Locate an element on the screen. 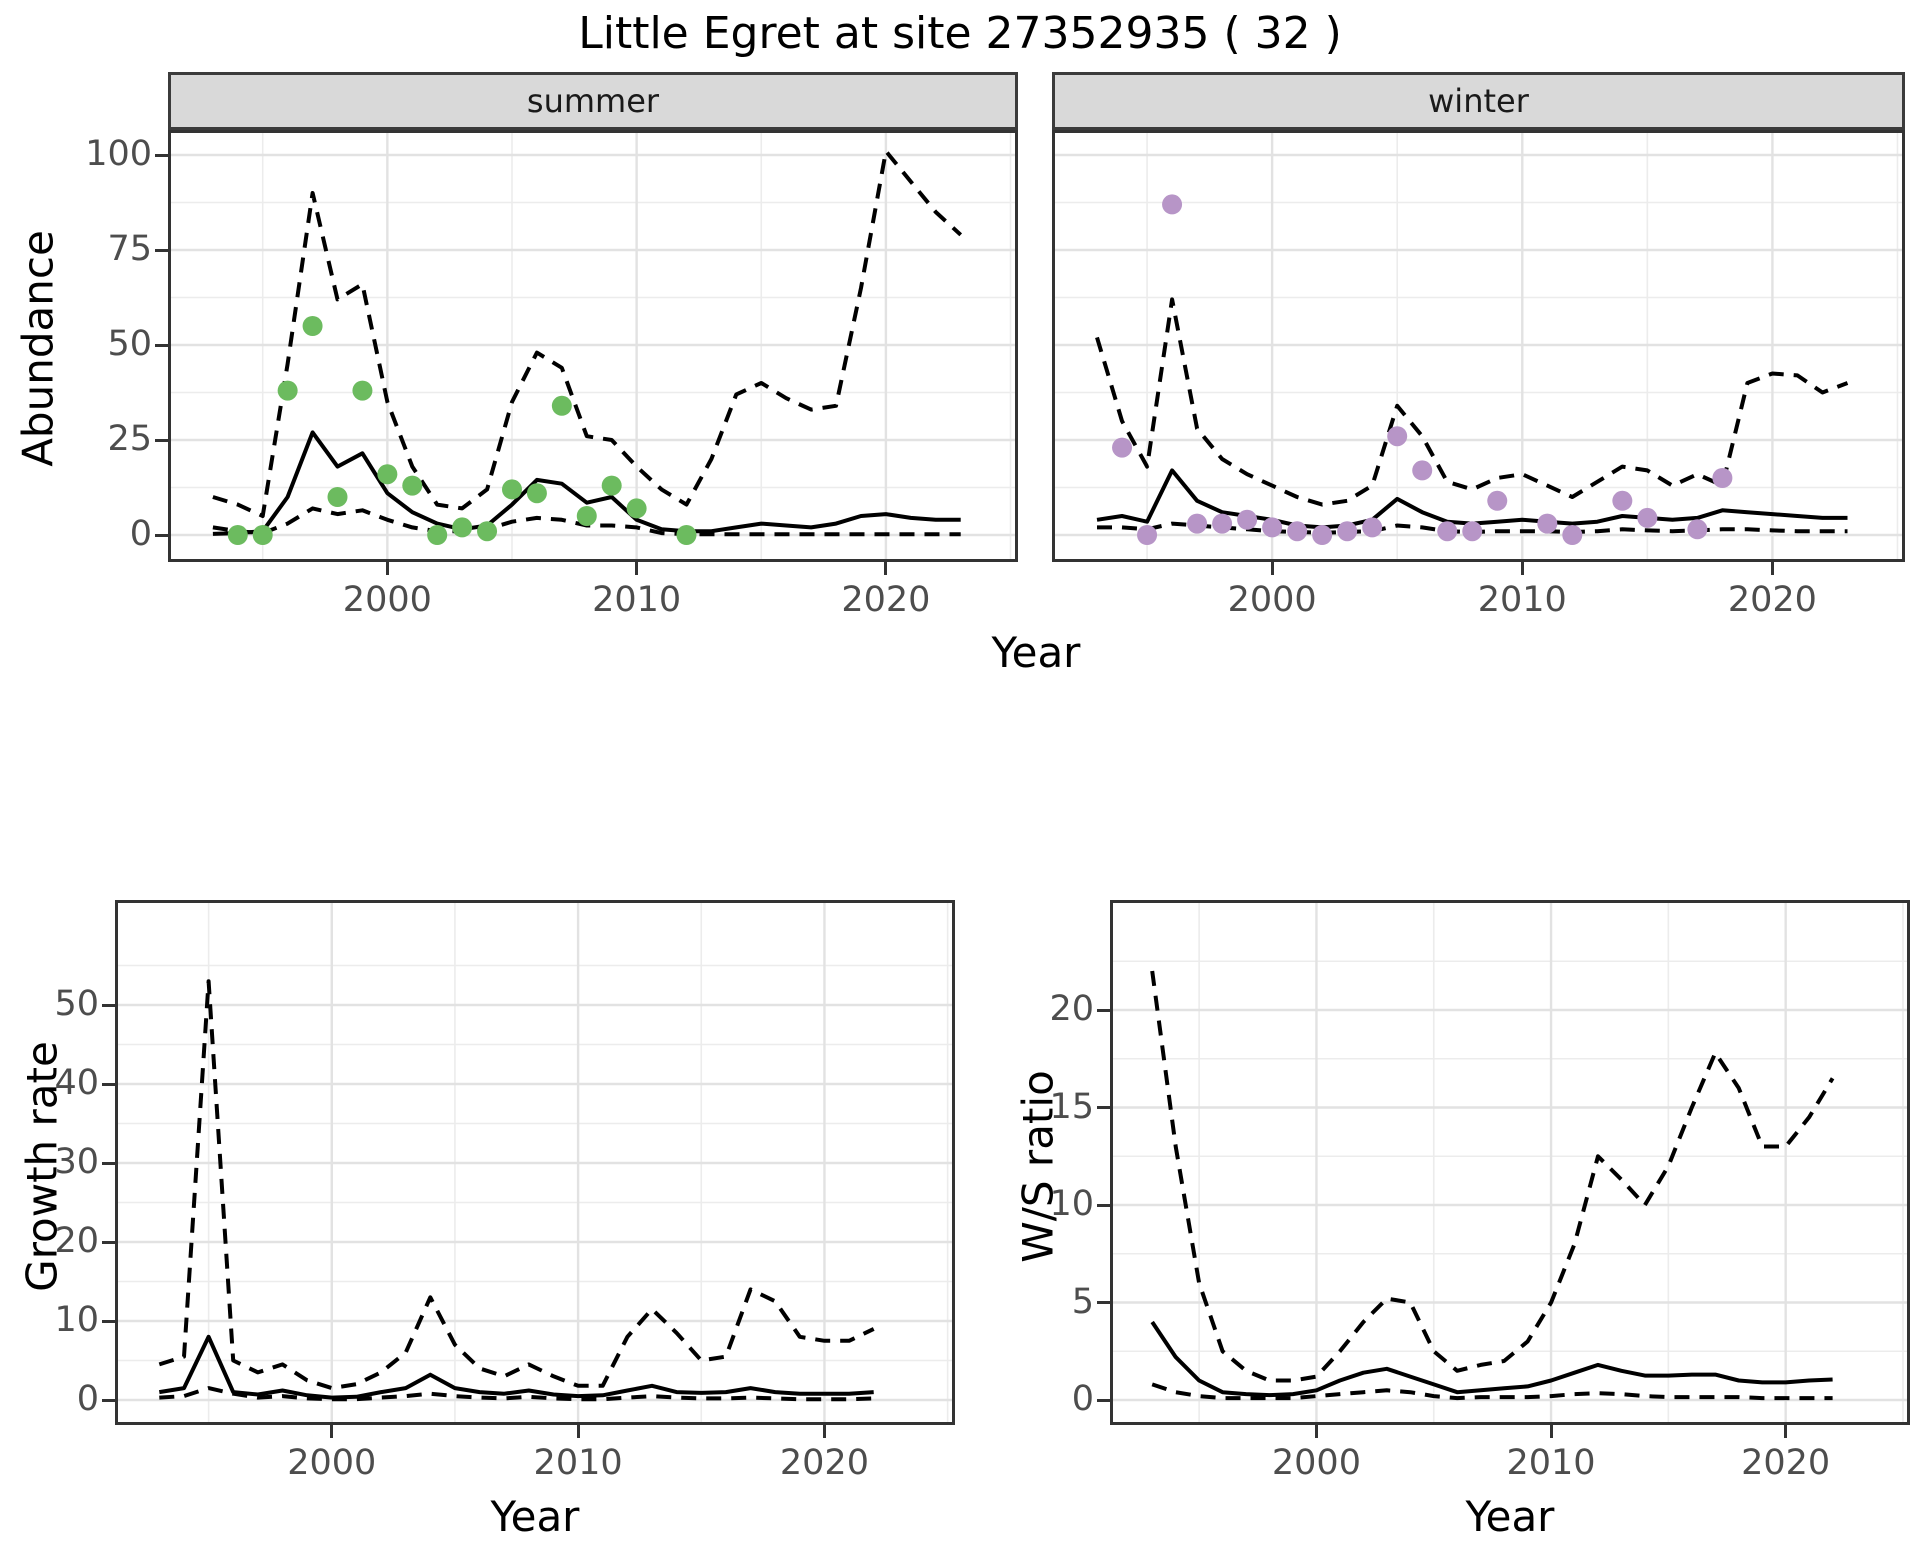 This screenshot has height=1560, width=1920. facet-strip-summer: summer is located at coordinates (593, 101).